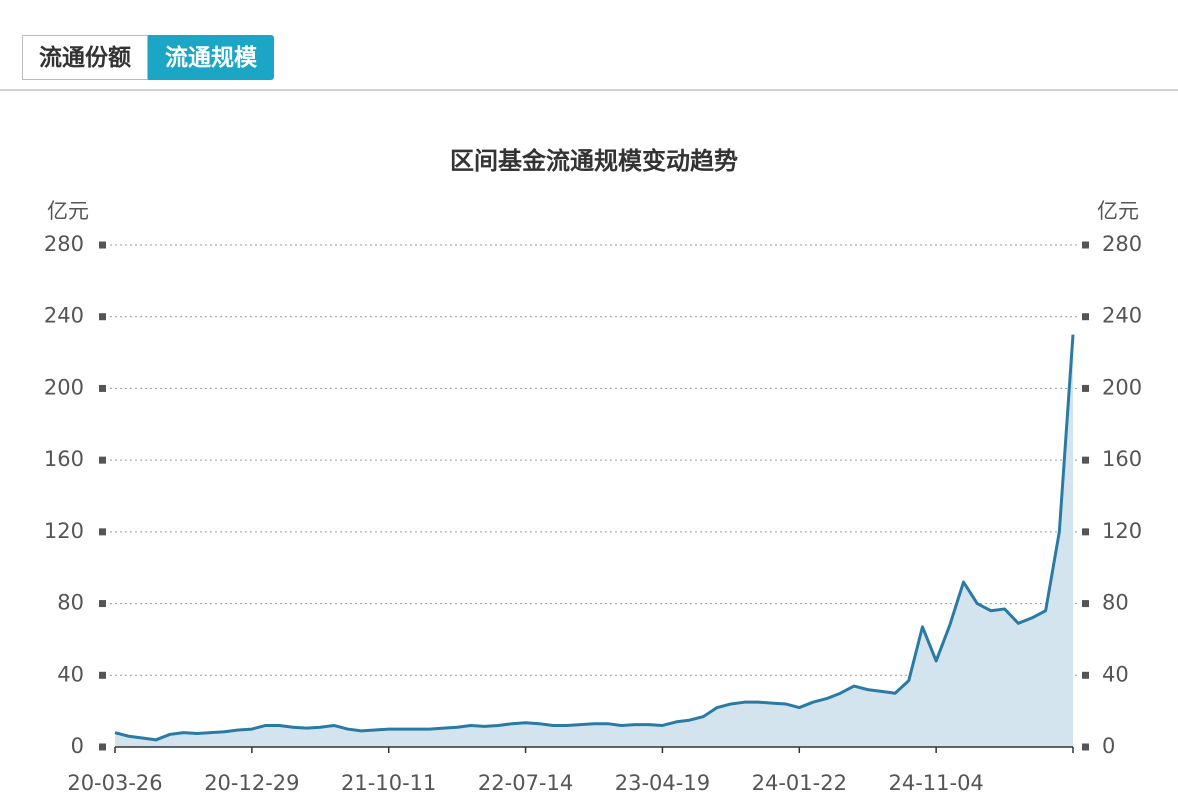 This screenshot has height=800, width=1178. I want to click on y2-tick-label: 80, so click(1115, 603).